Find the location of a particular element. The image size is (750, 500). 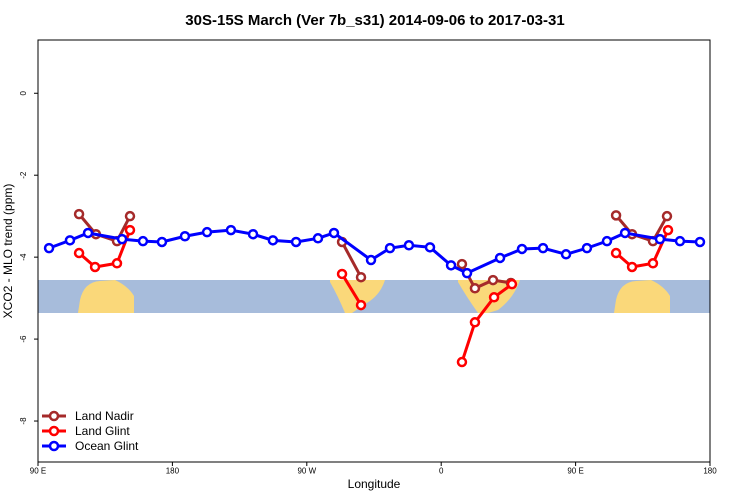

legend-label: Land Glint is located at coordinates (102, 431).